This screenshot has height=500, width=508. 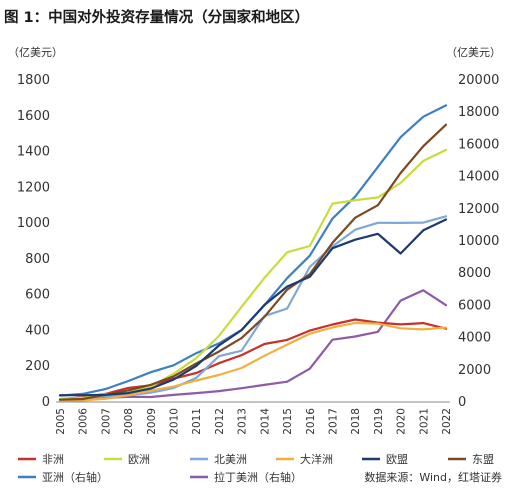 What do you see at coordinates (258, 477) in the screenshot?
I see `legend-label-7: 拉丁美洲（右轴）` at bounding box center [258, 477].